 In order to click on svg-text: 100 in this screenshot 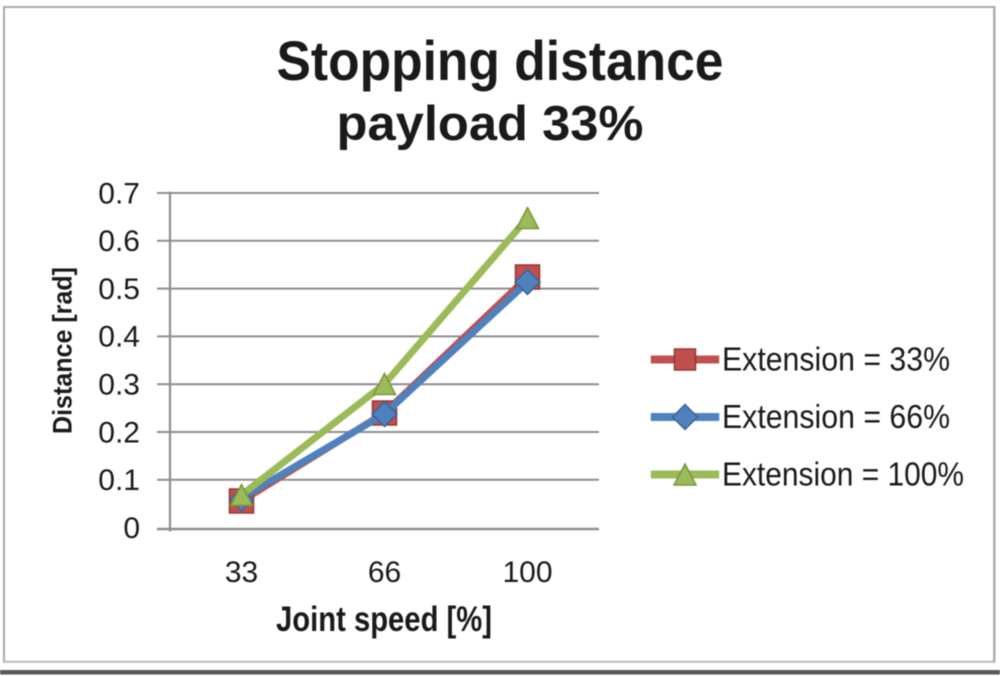, I will do `click(527, 572)`.